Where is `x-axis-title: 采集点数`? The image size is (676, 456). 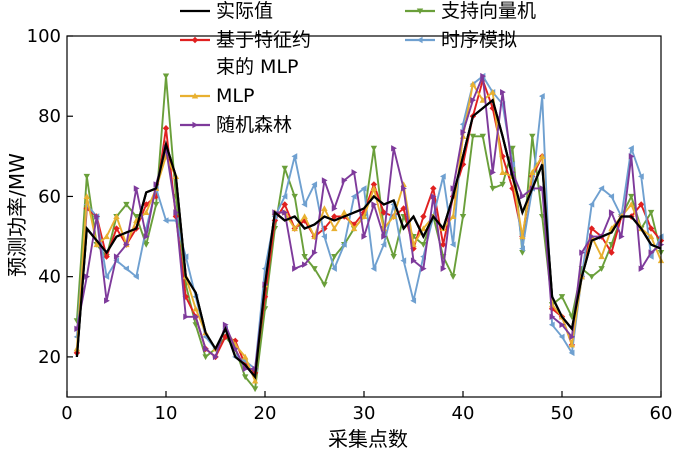
x-axis-title: 采集点数 is located at coordinates (368, 439).